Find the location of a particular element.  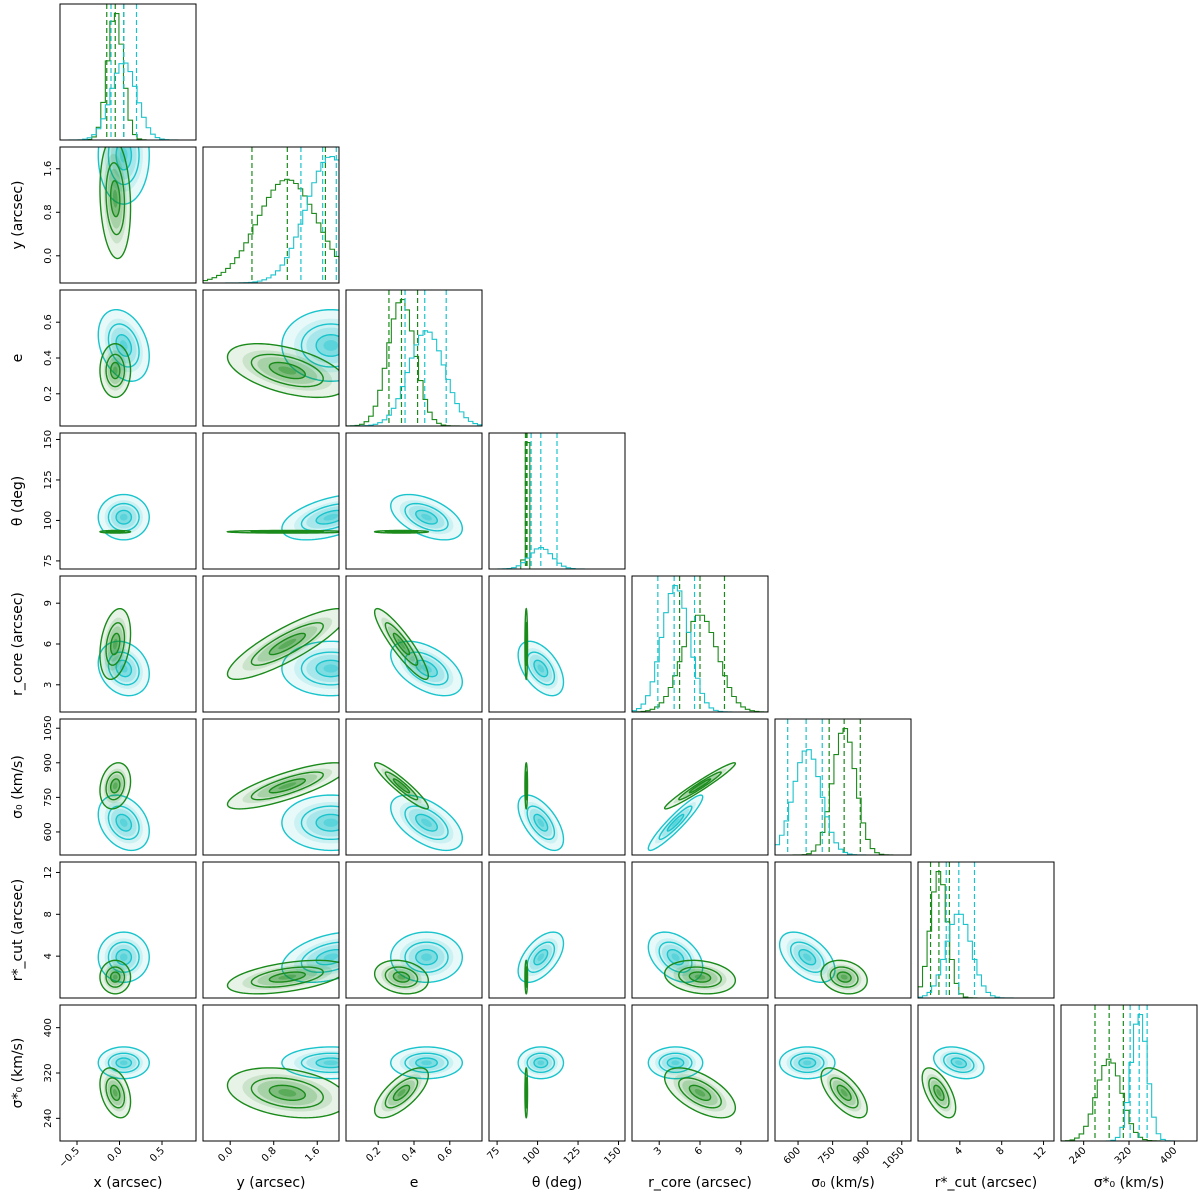

xtick-label-e-0: 0.2 is located at coordinates (373, 1154).